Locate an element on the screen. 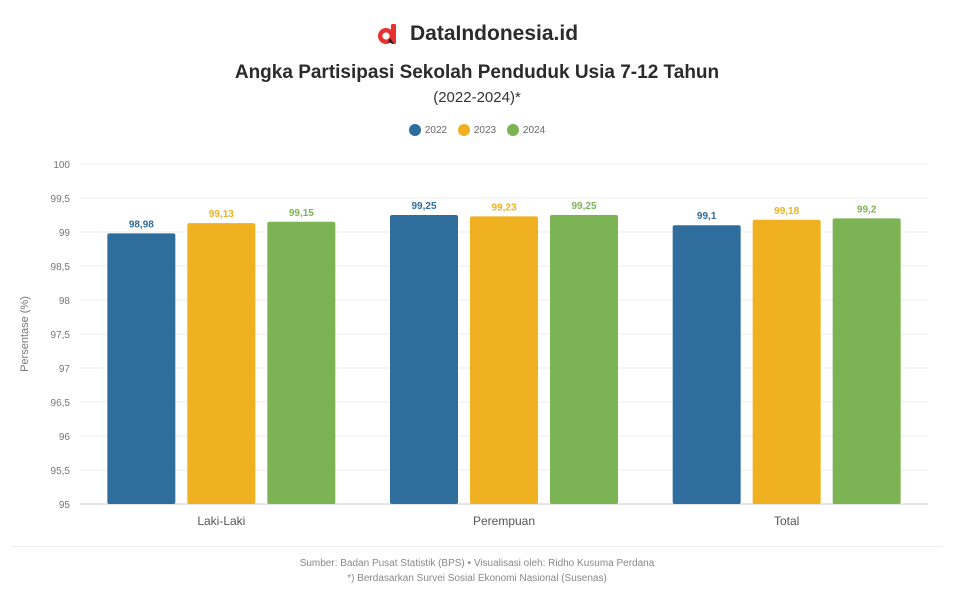 This screenshot has height=596, width=954. chart-legend: 2022 2023 2024 is located at coordinates (477, 131).